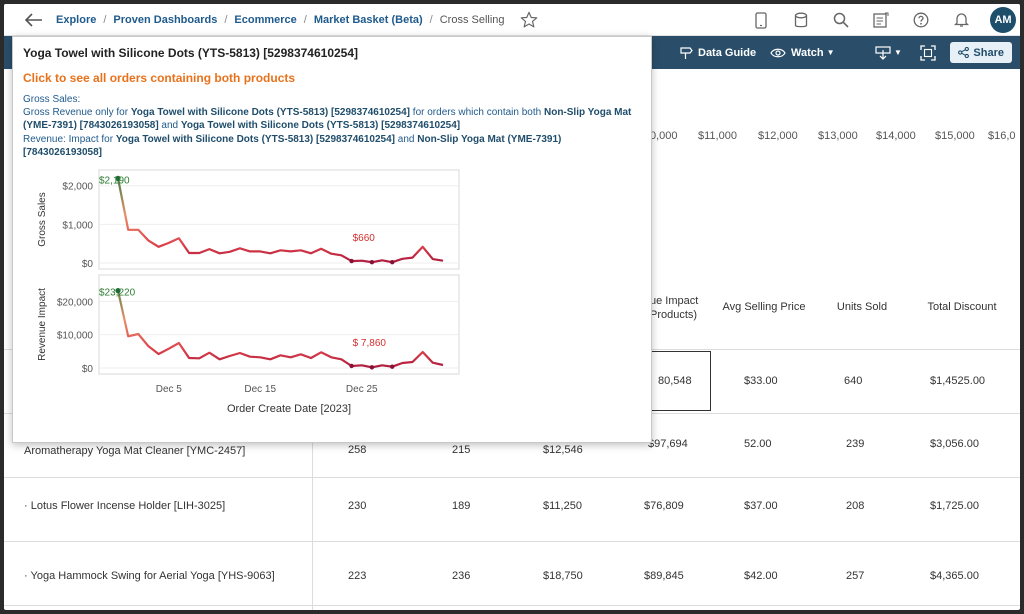 The width and height of the screenshot is (1024, 614). What do you see at coordinates (954, 444) in the screenshot?
I see `cell-total-discount: $3,056.00` at bounding box center [954, 444].